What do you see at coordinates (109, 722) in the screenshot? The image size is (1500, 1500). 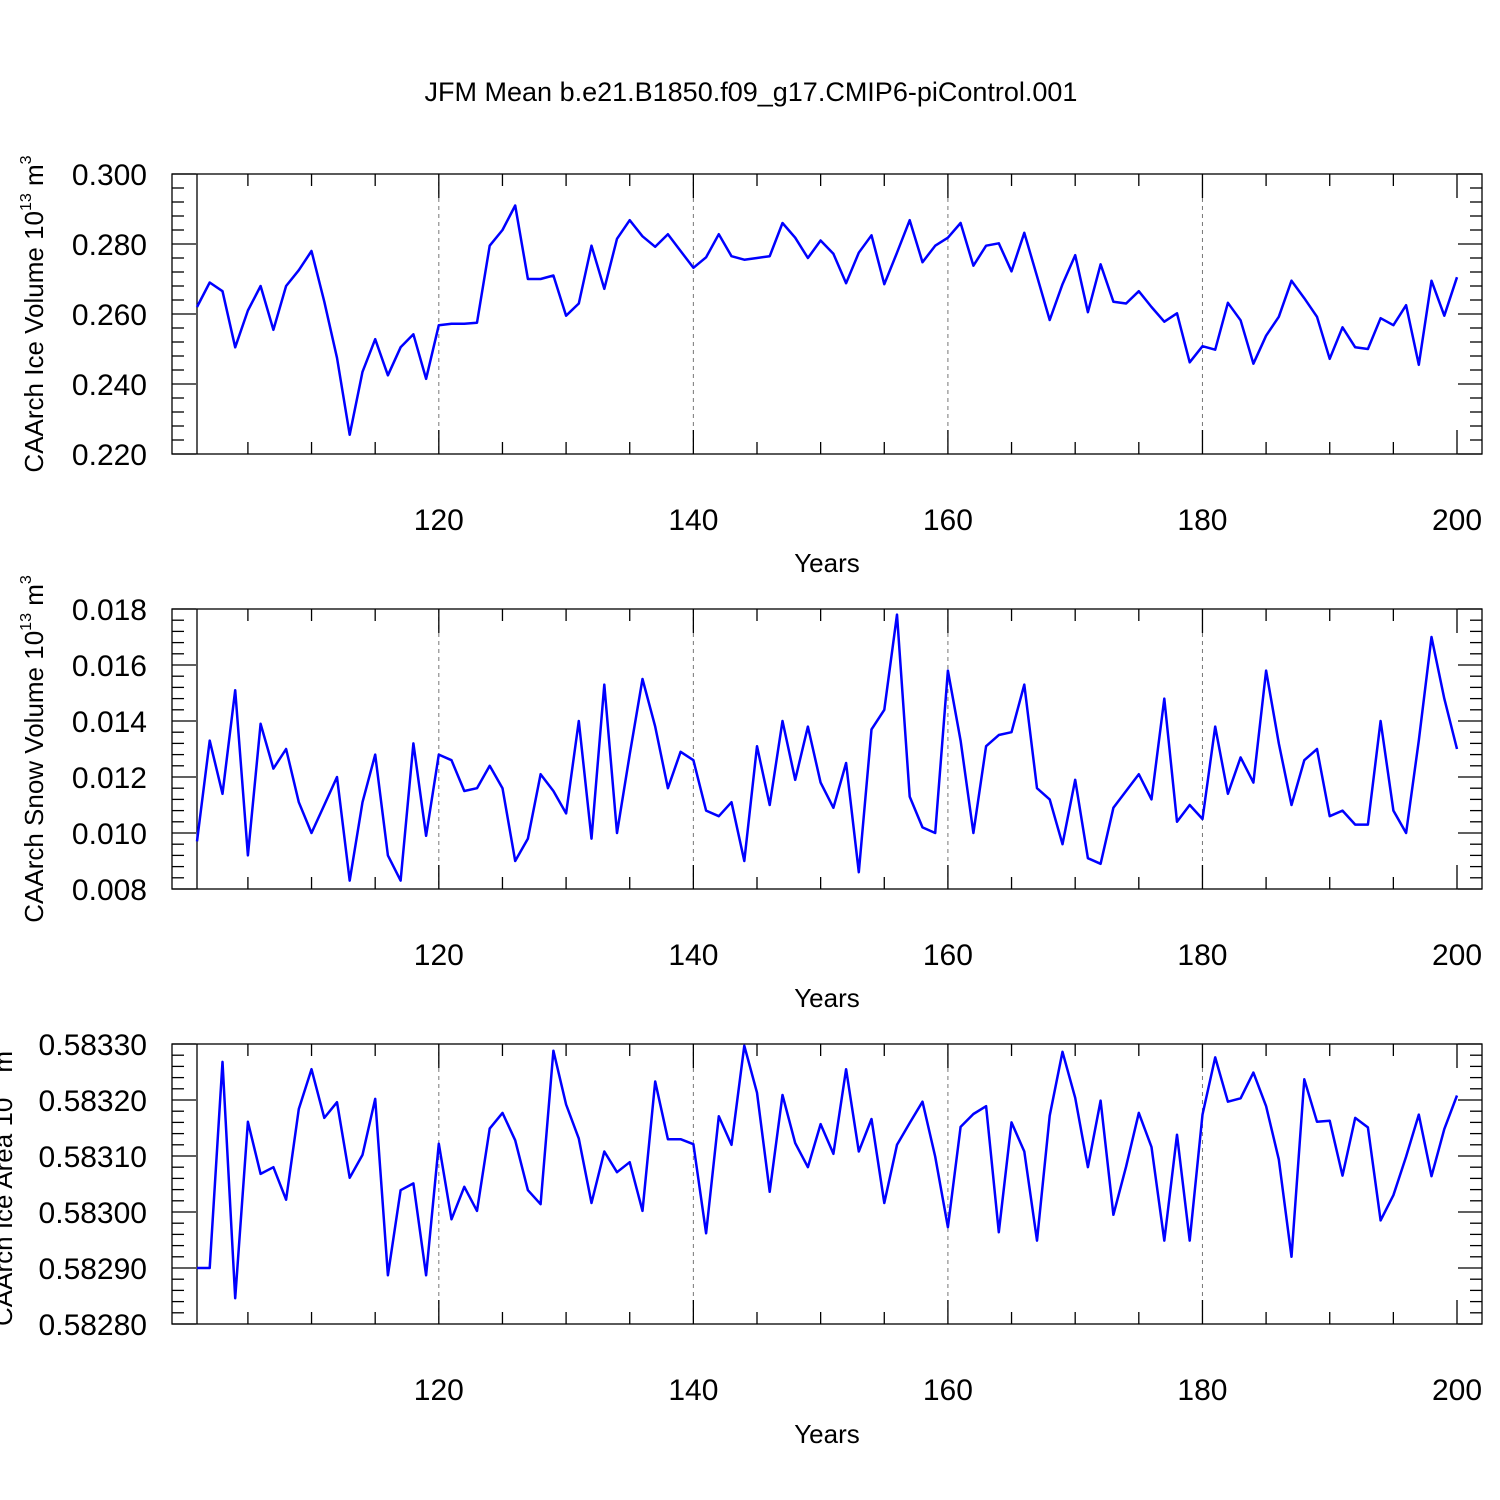 I see `y-tick-label: 0.014` at bounding box center [109, 722].